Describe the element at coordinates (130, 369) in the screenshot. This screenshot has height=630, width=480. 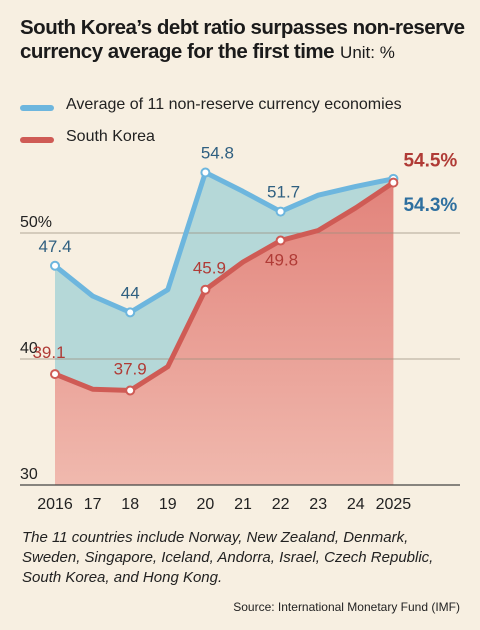
I see `data-label-korea-18: 37.9` at that location.